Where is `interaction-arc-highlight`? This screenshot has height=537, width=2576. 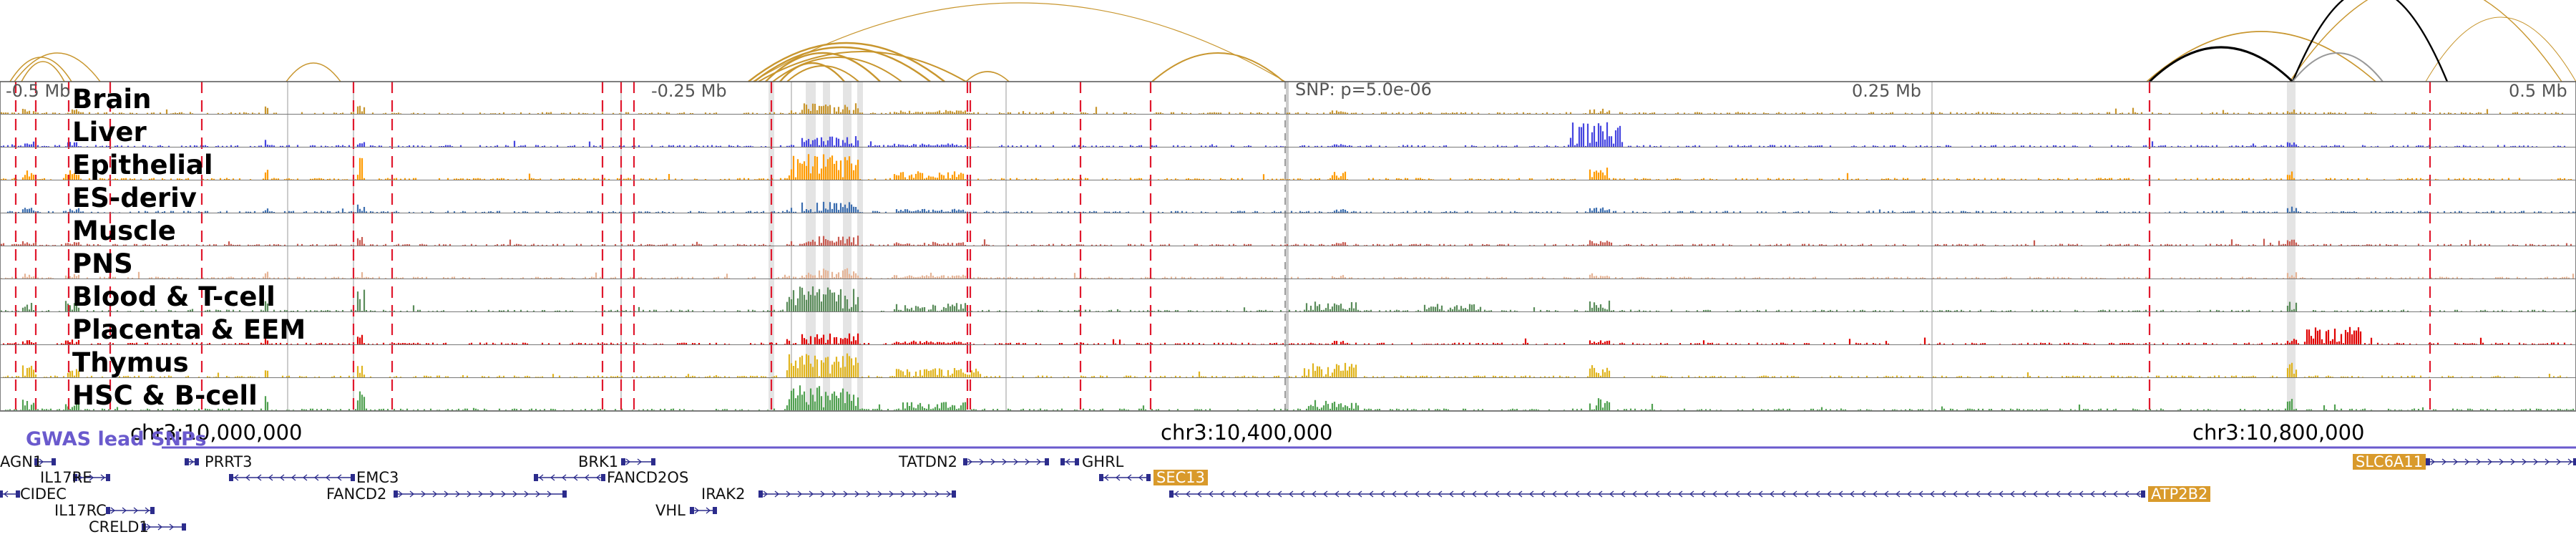 interaction-arc-highlight is located at coordinates (2370, 41).